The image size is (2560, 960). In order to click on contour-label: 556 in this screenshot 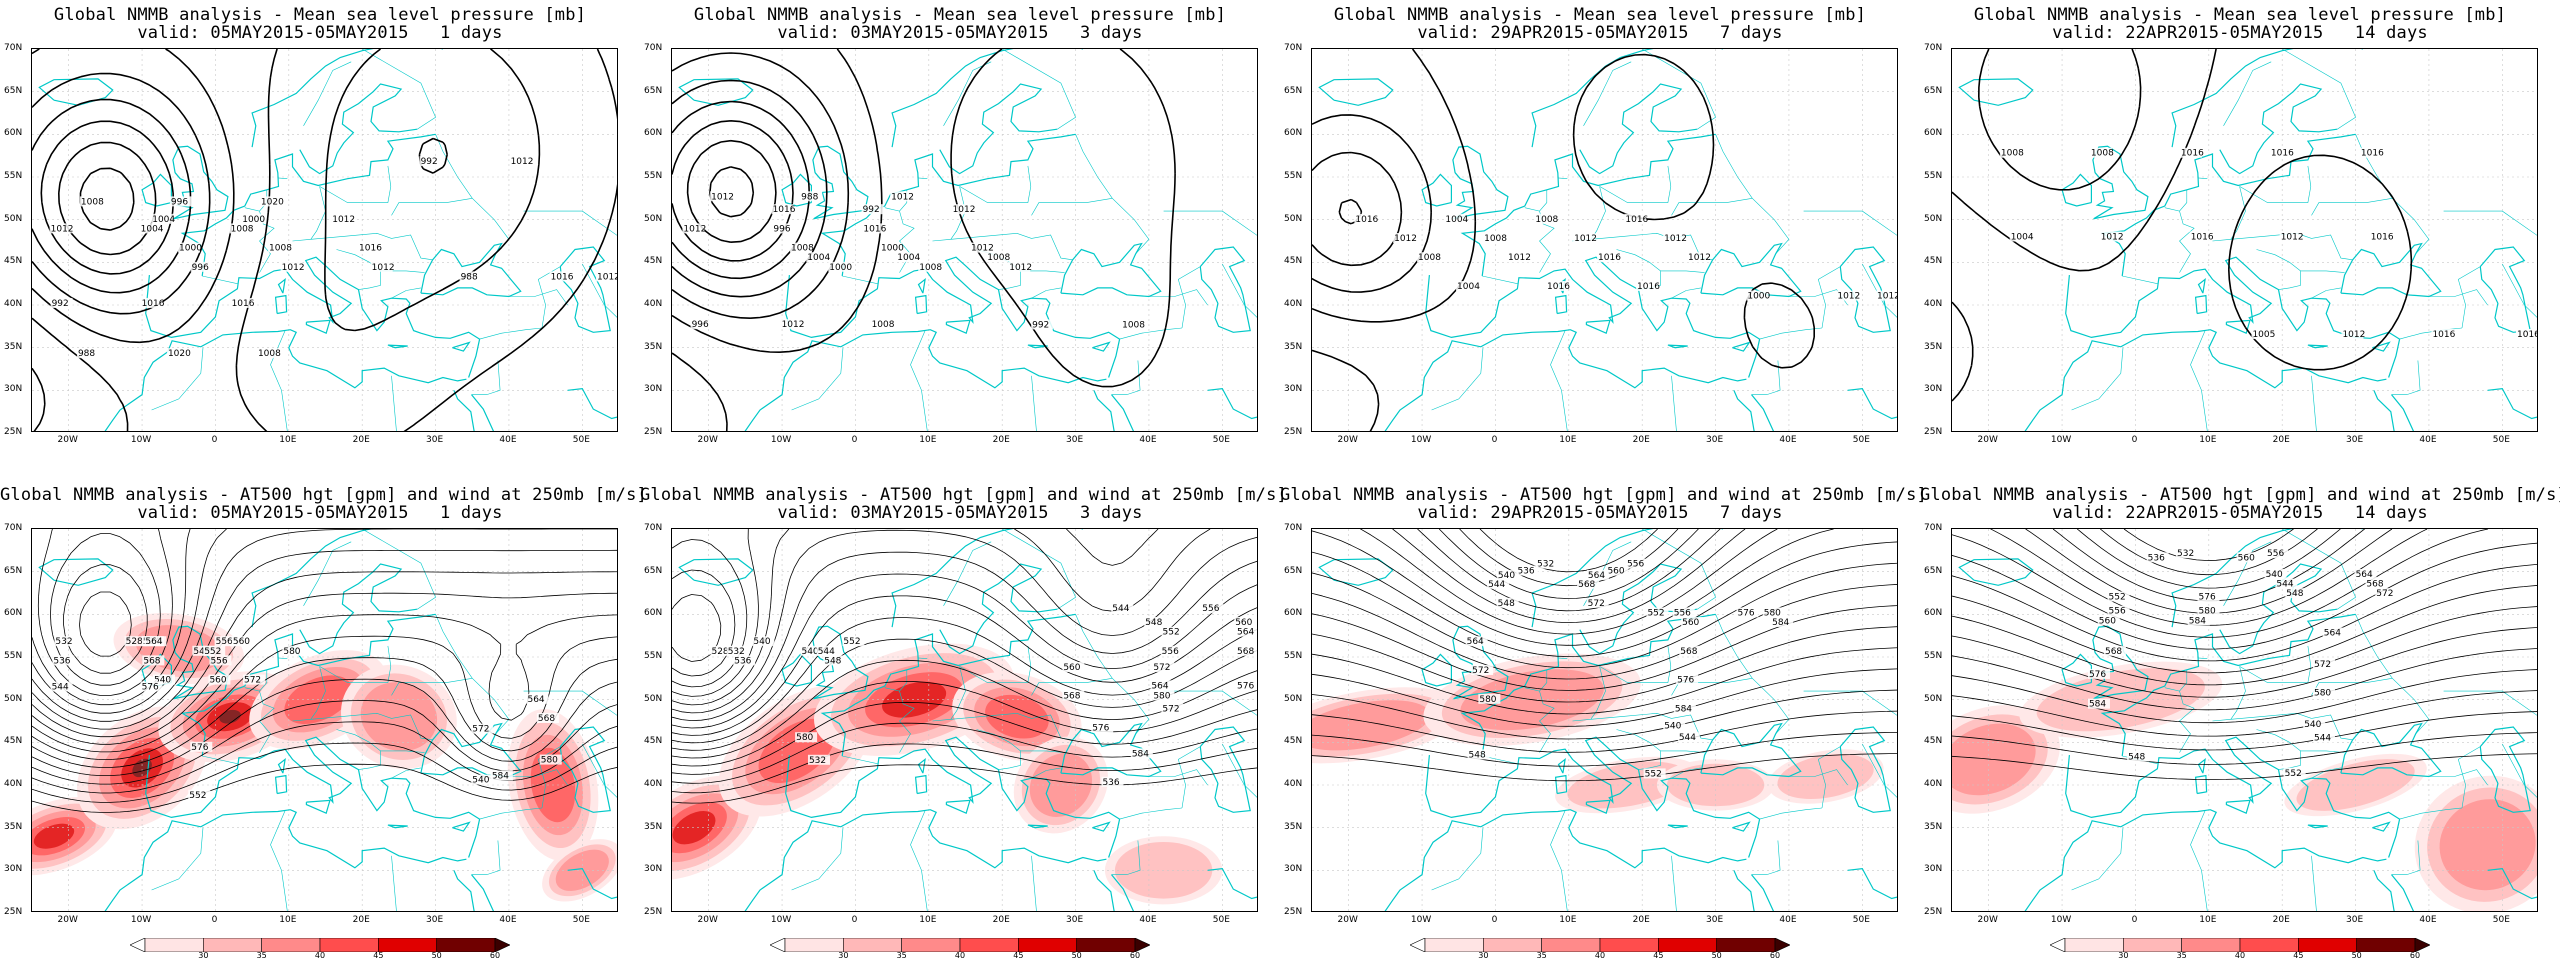, I will do `click(218, 661)`.